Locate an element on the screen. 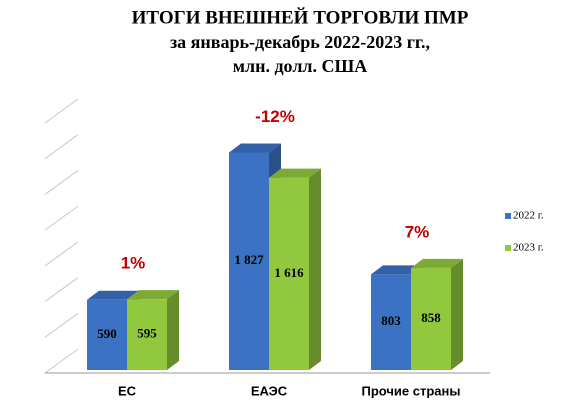 Image resolution: width=567 pixels, height=408 pixels. annotation: -12% is located at coordinates (275, 116).